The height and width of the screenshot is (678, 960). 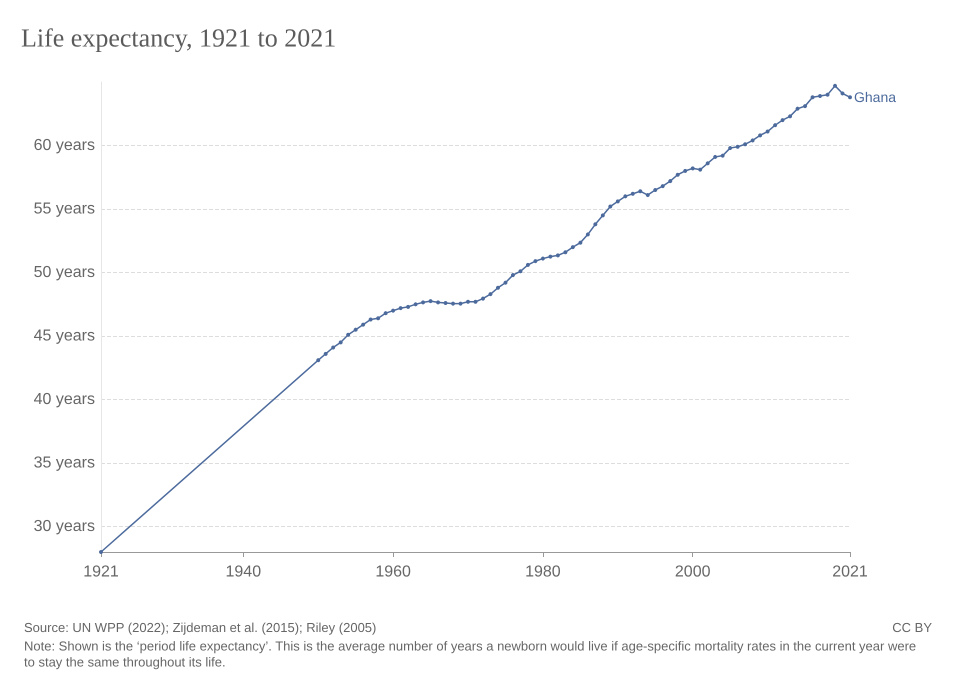 What do you see at coordinates (200, 627) in the screenshot?
I see `source-note: Source: UN WPP (2022); Zijdeman et al. (2015); Riley (2005)` at bounding box center [200, 627].